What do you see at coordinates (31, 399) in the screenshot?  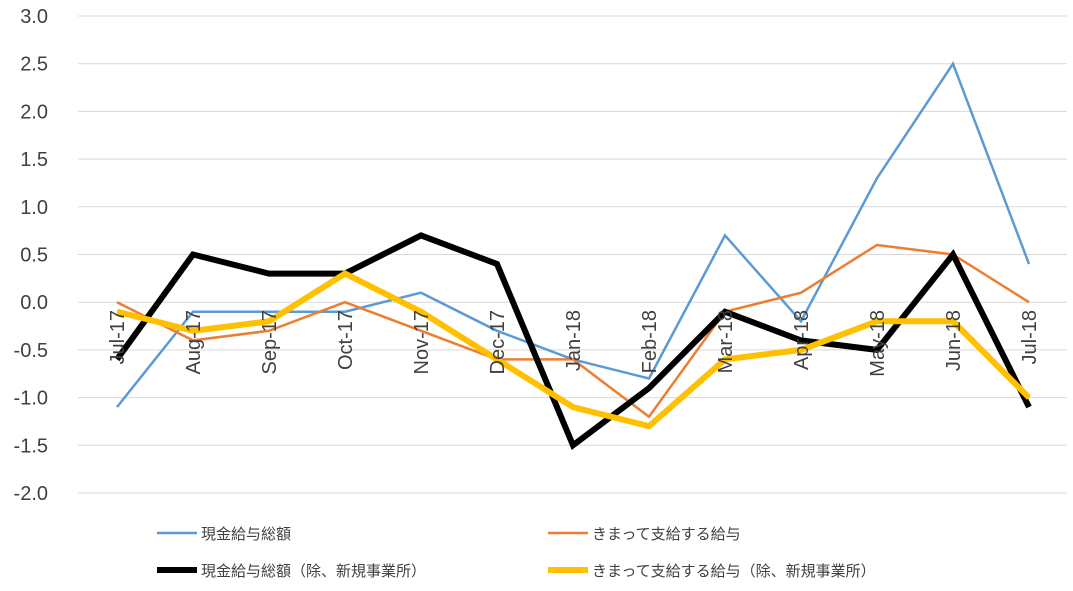 I see `y-tick-label: -1.0` at bounding box center [31, 399].